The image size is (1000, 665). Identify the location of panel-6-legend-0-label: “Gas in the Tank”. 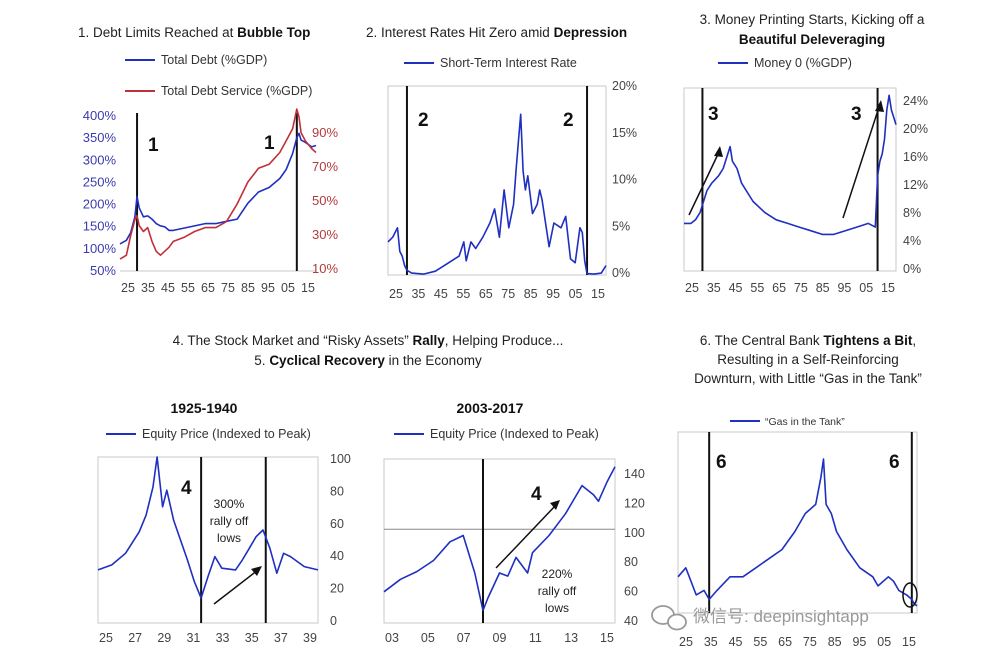
(805, 422).